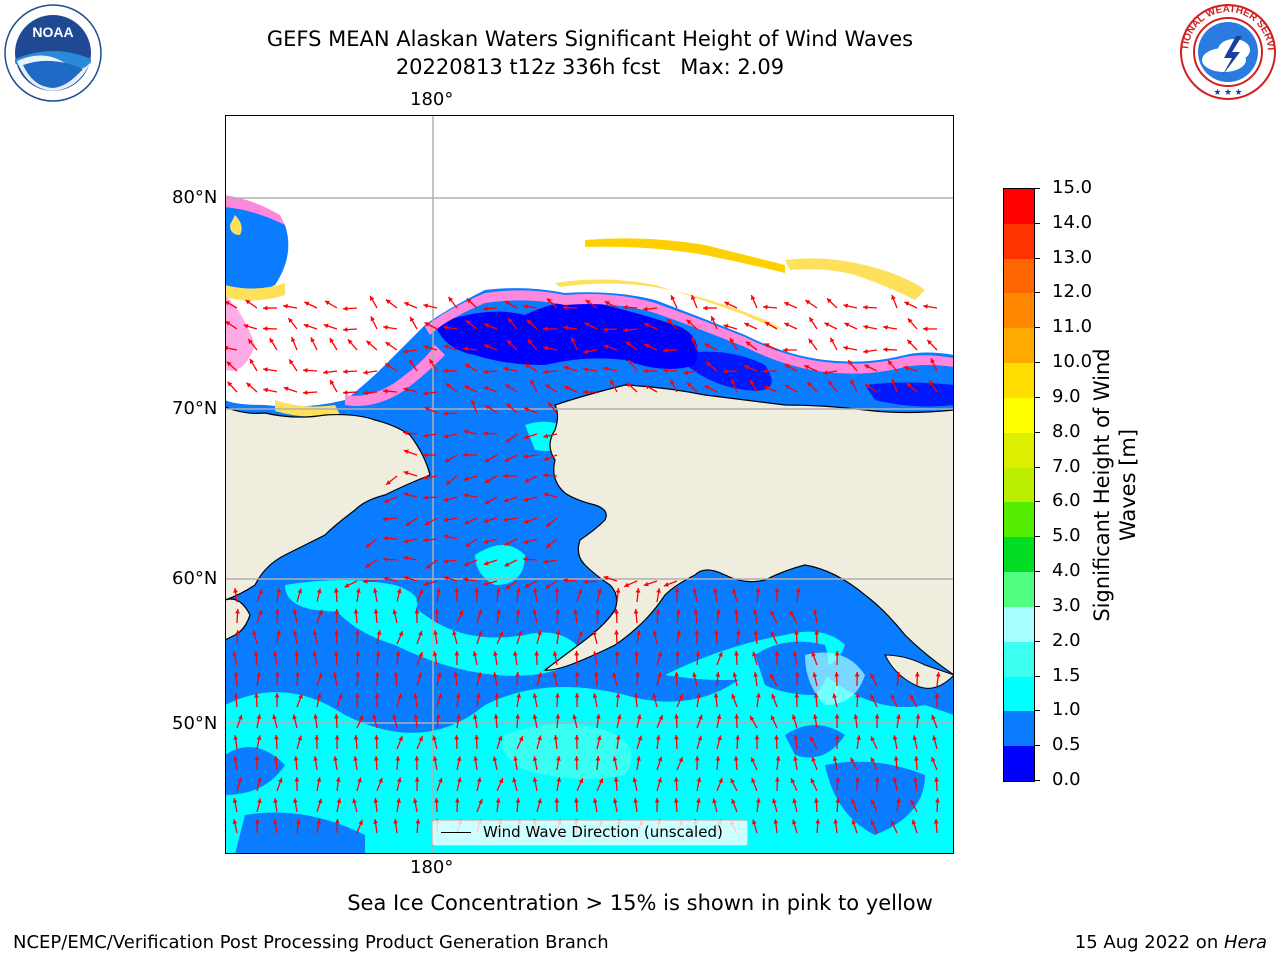  What do you see at coordinates (195, 578) in the screenshot?
I see `lat-label-60: 60°N` at bounding box center [195, 578].